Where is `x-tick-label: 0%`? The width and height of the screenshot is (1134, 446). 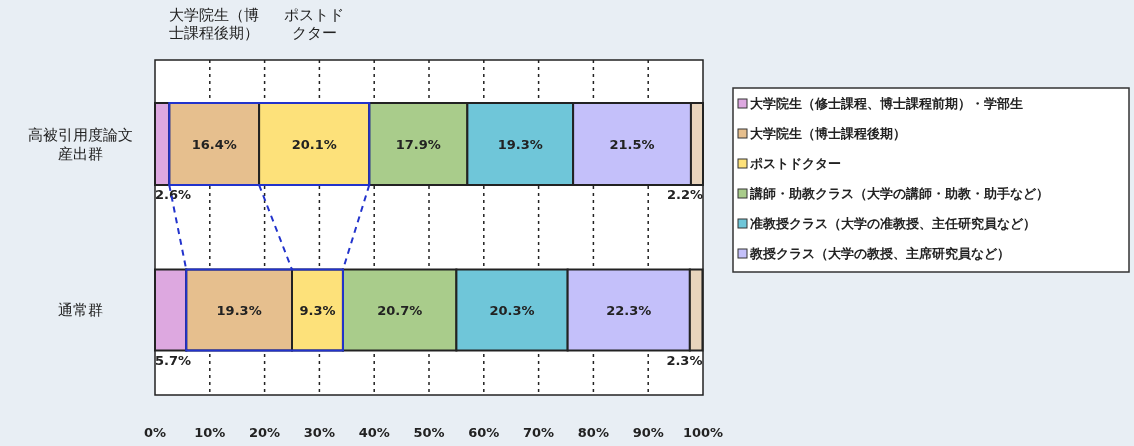 x-tick-label: 0% is located at coordinates (155, 432).